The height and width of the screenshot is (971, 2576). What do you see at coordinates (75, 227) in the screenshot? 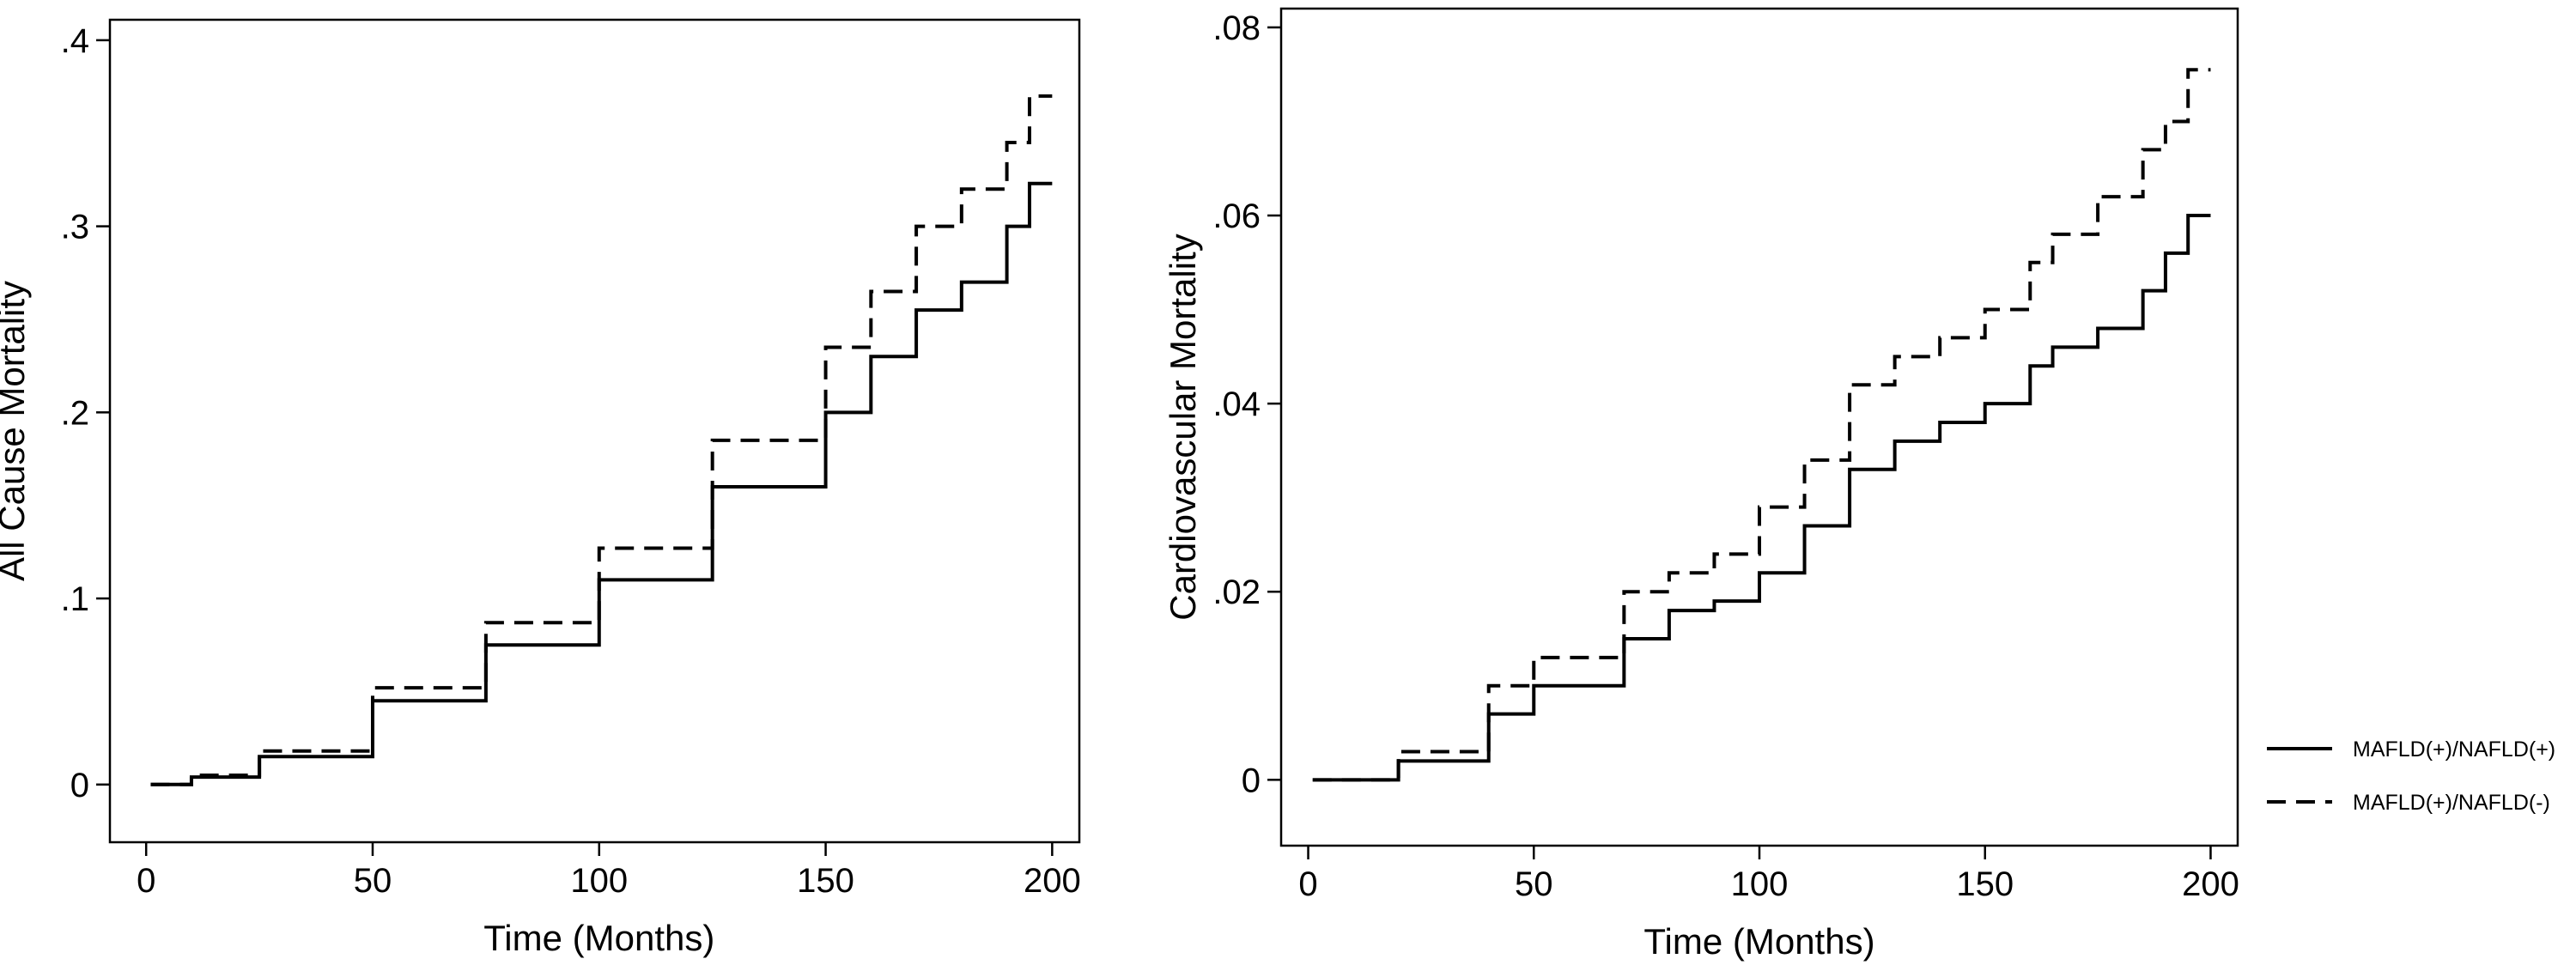
I see `y-tick-label: .3` at bounding box center [75, 227].